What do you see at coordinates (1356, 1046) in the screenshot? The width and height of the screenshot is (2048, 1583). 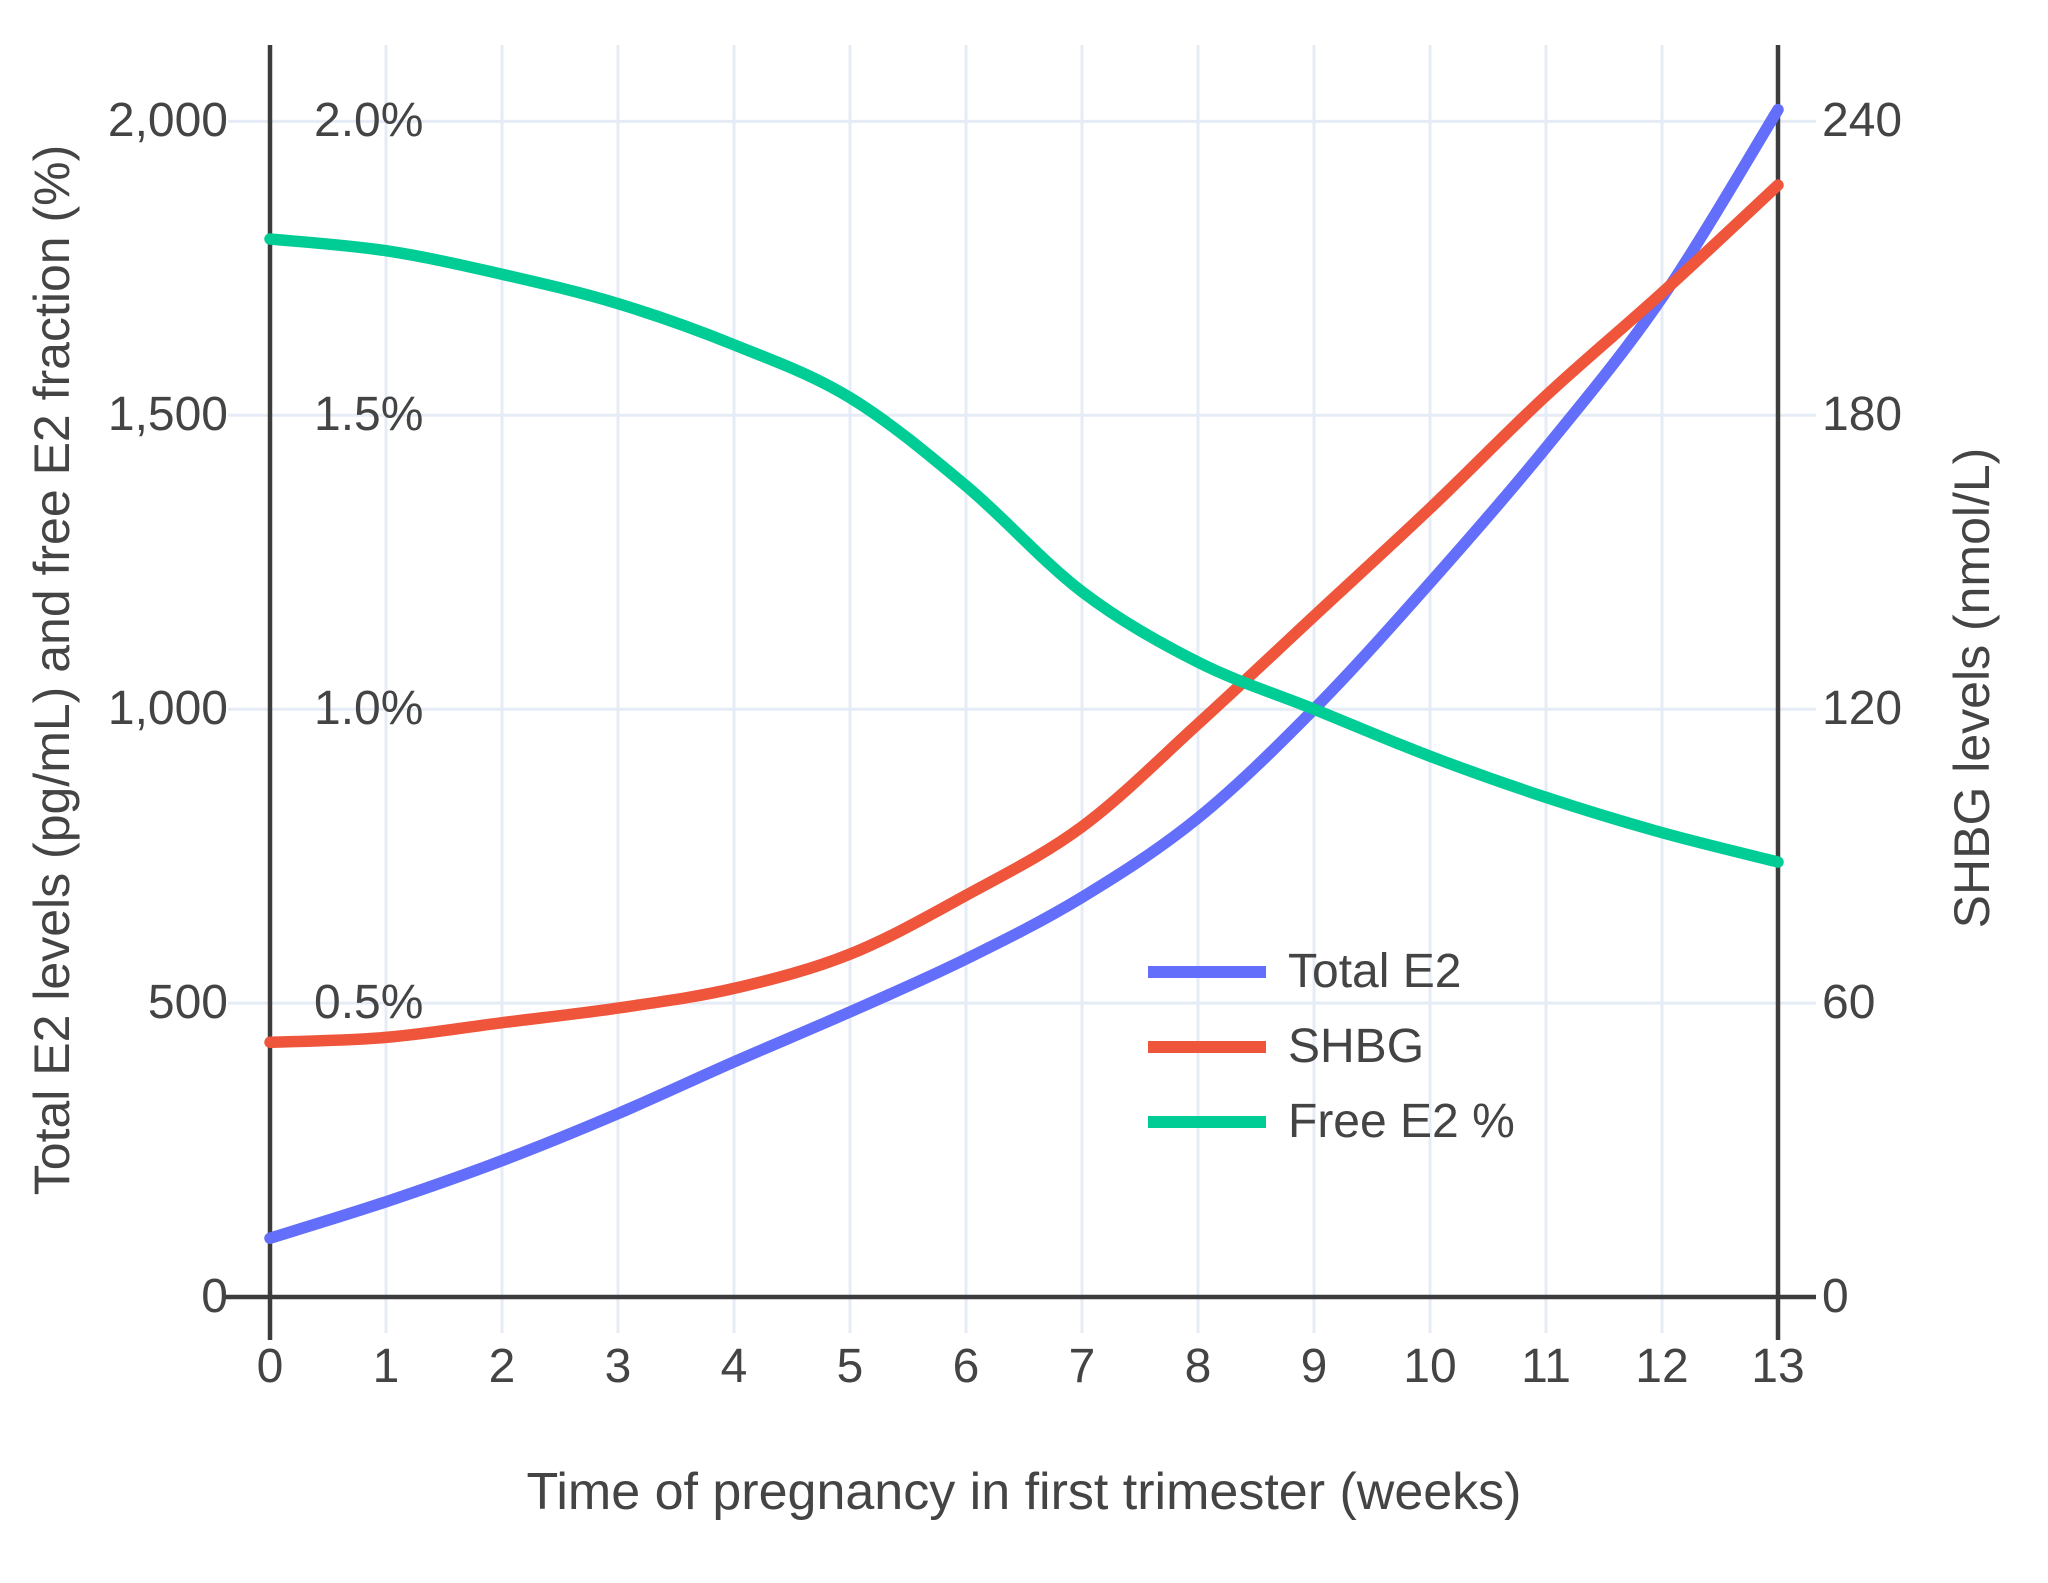 I see `legend-label: SHBG` at bounding box center [1356, 1046].